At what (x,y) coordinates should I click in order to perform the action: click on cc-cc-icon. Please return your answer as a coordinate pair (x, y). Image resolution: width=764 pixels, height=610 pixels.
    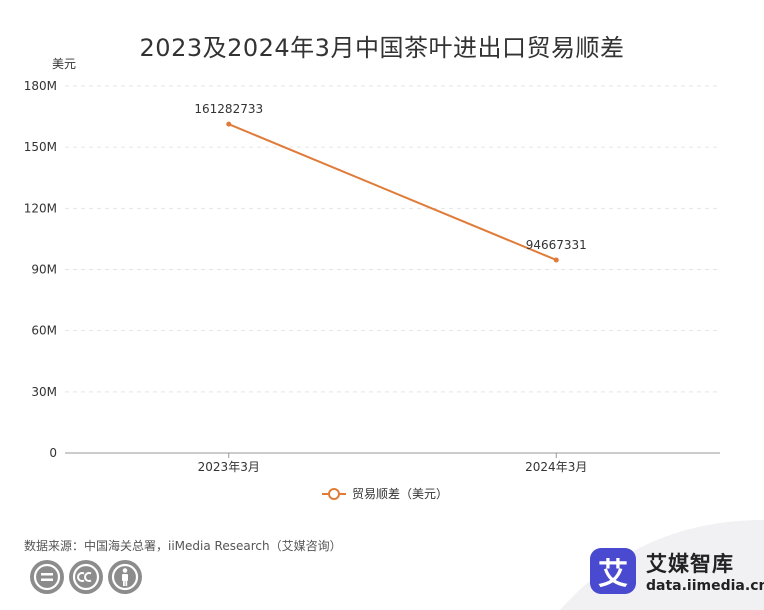
    Looking at the image, I should click on (86, 577).